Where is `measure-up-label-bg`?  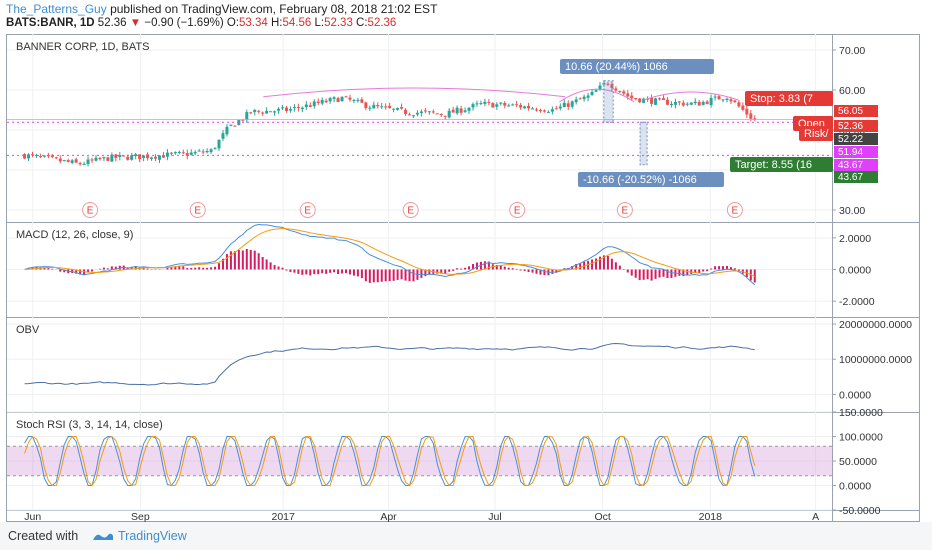 measure-up-label-bg is located at coordinates (637, 66).